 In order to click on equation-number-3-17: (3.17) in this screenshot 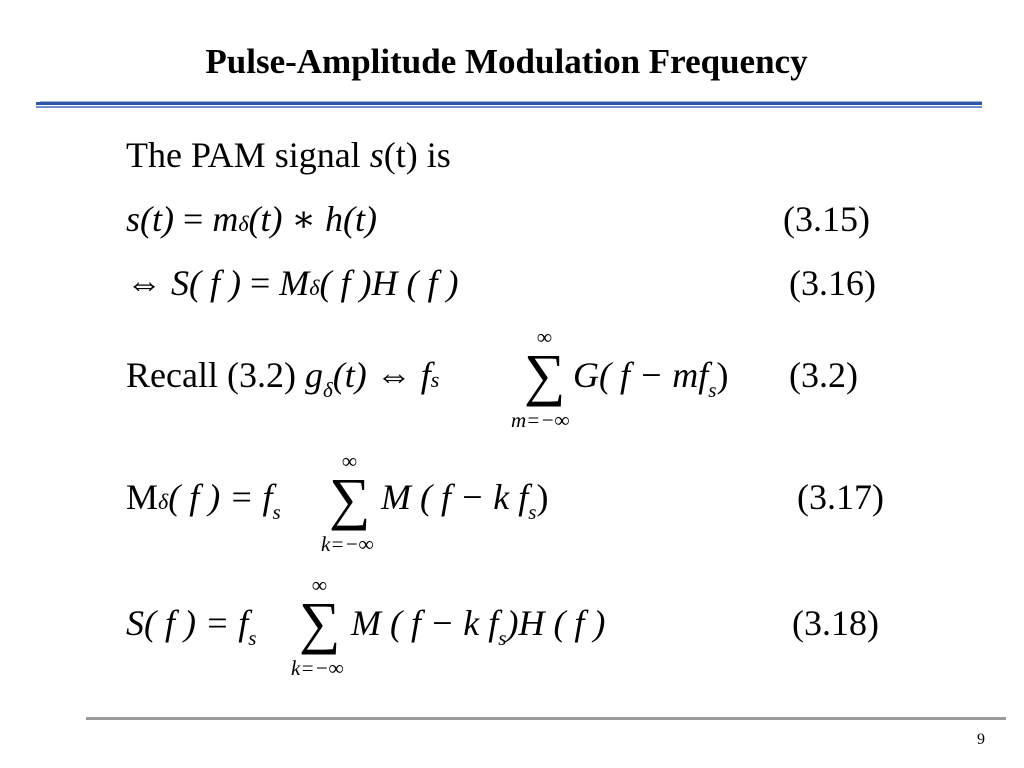, I will do `click(840, 497)`.